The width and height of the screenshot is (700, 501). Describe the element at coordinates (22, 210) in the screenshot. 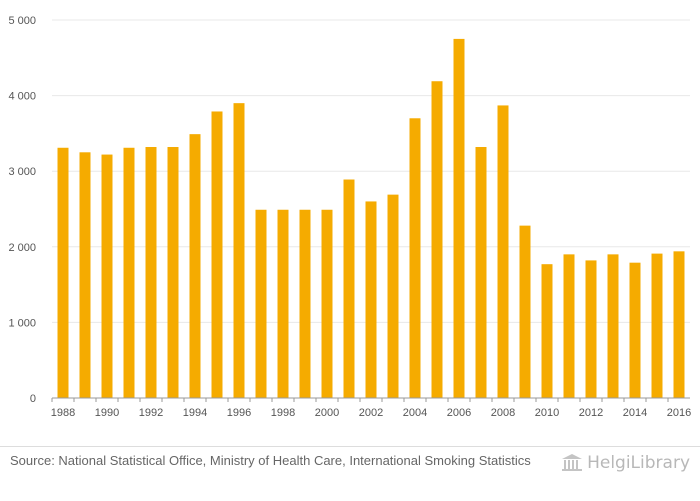

I see `y-axis-tick-labels: 0 1 000 2 000 3 000 4 000 5 000` at that location.